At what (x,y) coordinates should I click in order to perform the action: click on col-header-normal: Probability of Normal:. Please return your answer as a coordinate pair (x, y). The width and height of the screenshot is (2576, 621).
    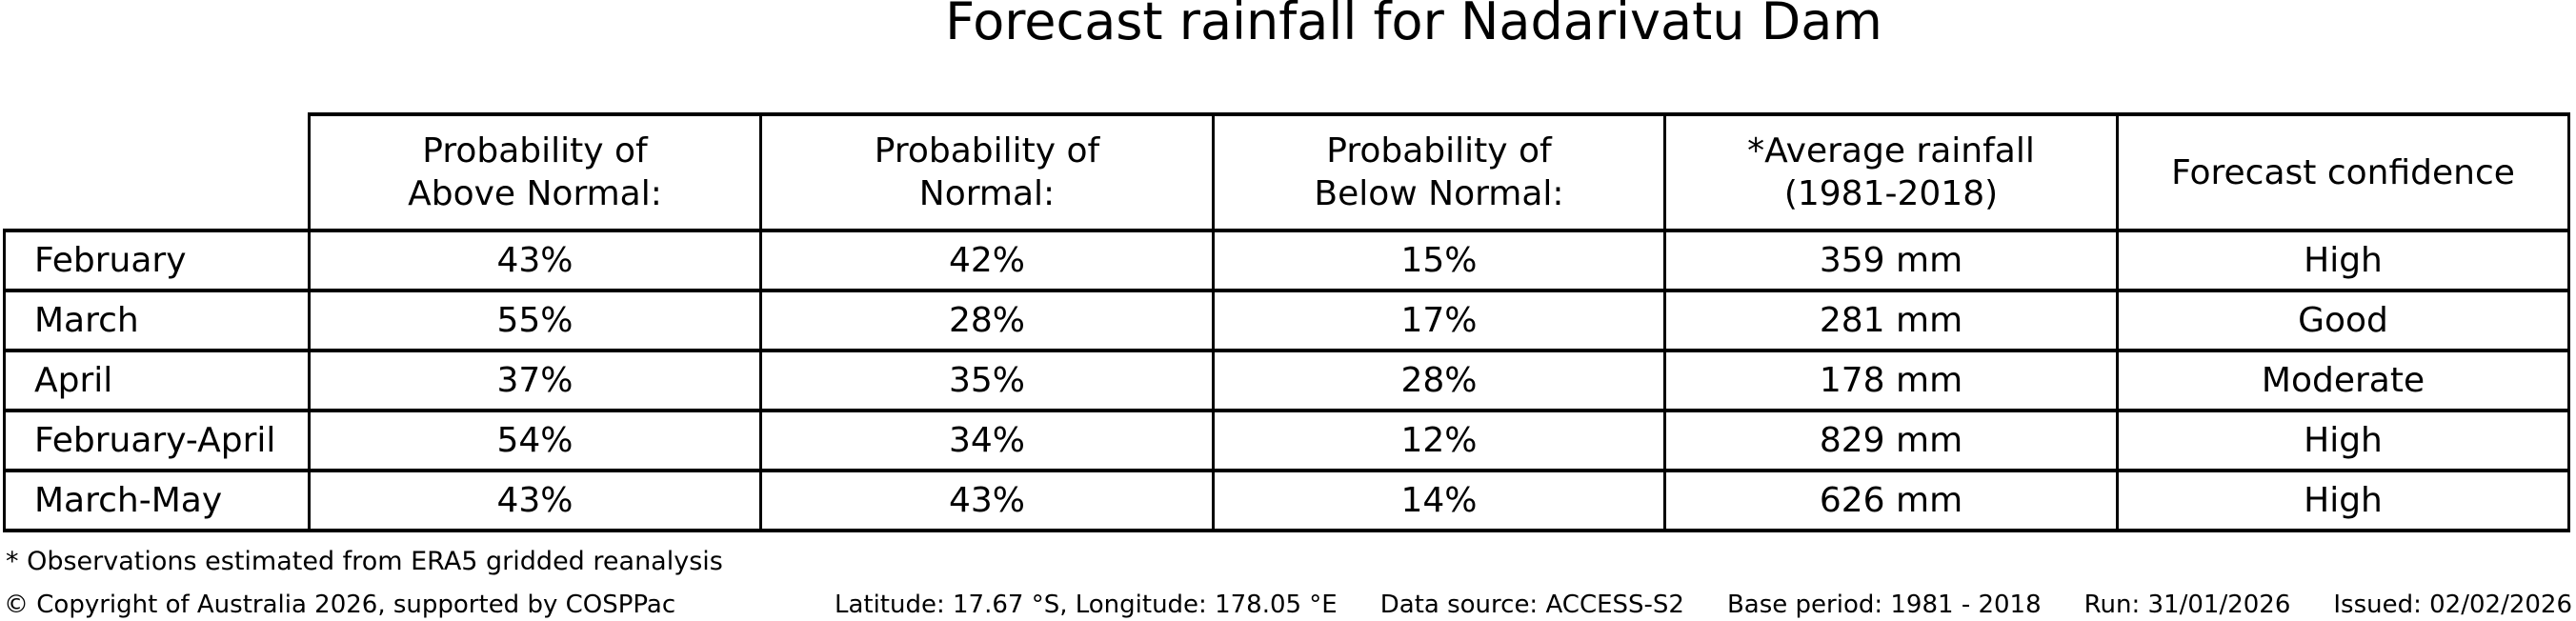
    Looking at the image, I should click on (987, 172).